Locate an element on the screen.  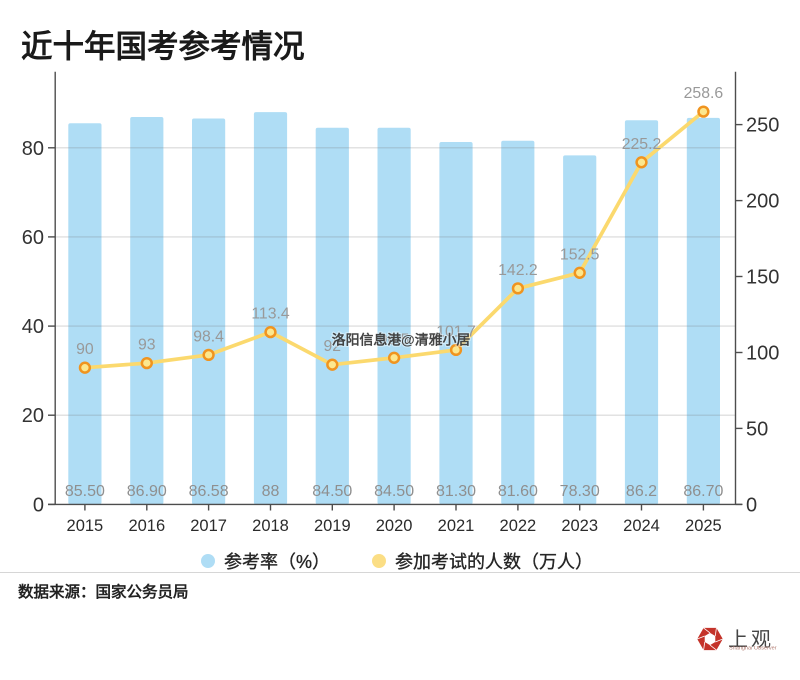
svg-text: 40 is located at coordinates (33, 327).